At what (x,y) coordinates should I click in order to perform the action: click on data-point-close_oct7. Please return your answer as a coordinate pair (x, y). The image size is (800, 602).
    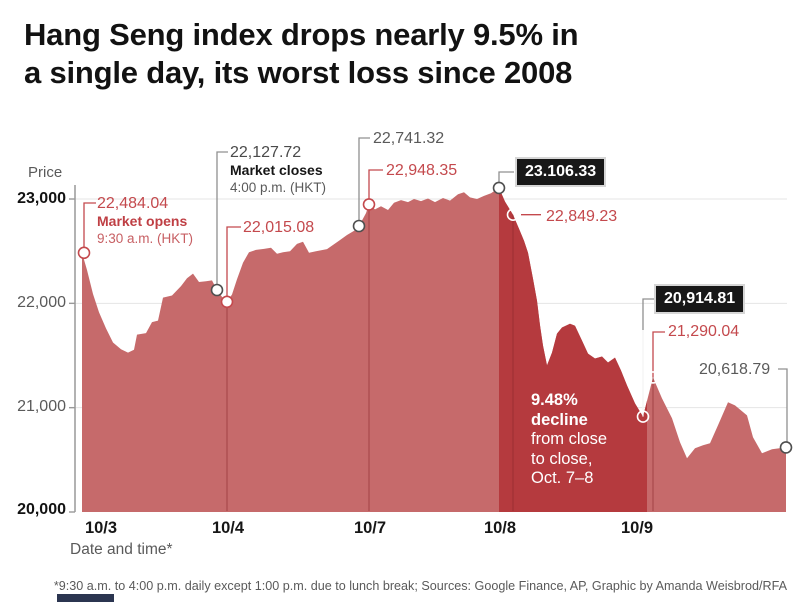
    Looking at the image, I should click on (499, 188).